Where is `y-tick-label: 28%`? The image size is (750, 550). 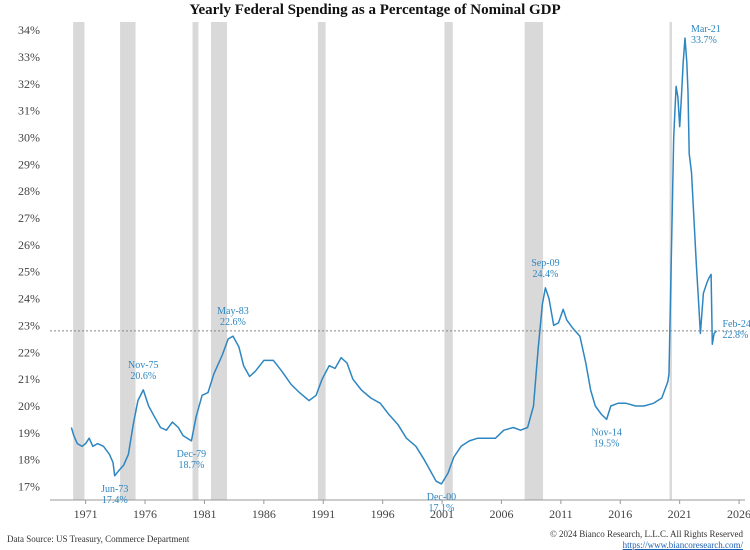
y-tick-label: 28% is located at coordinates (29, 191).